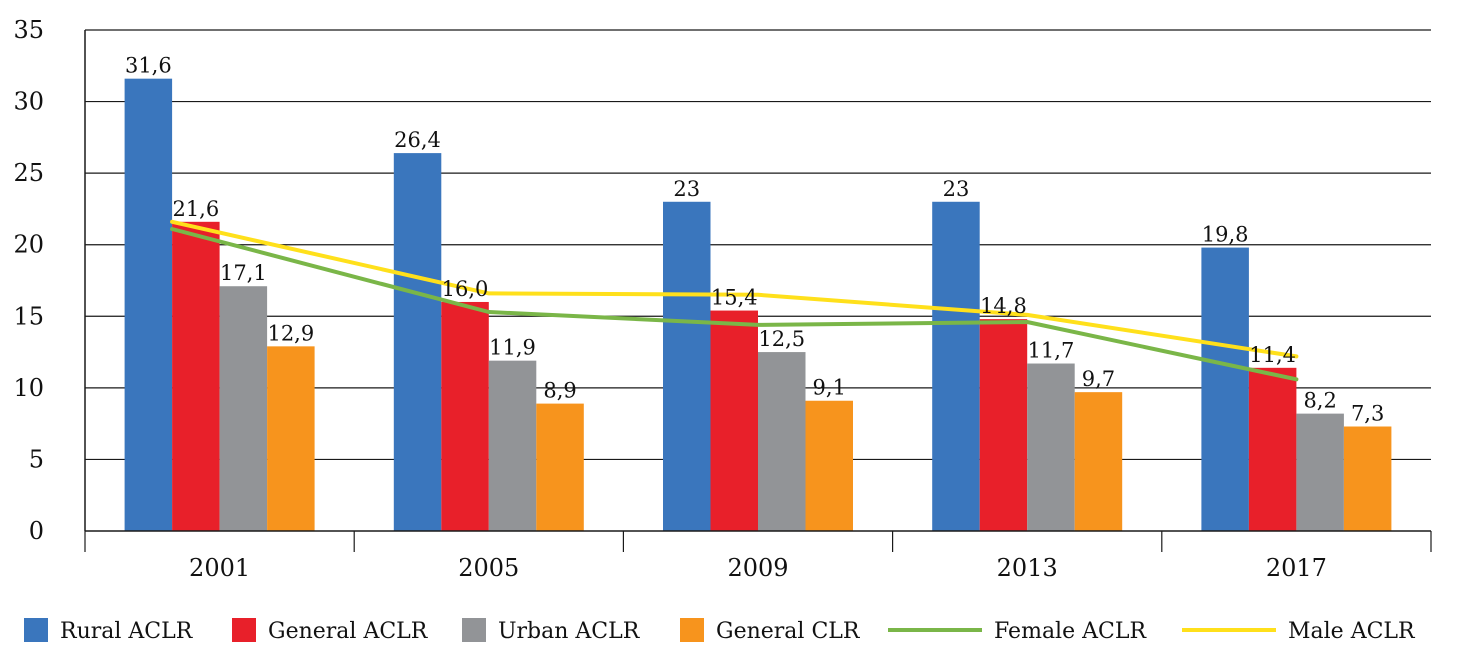 This screenshot has width=1475, height=651. I want to click on bar-data-label: 16,0, so click(465, 289).